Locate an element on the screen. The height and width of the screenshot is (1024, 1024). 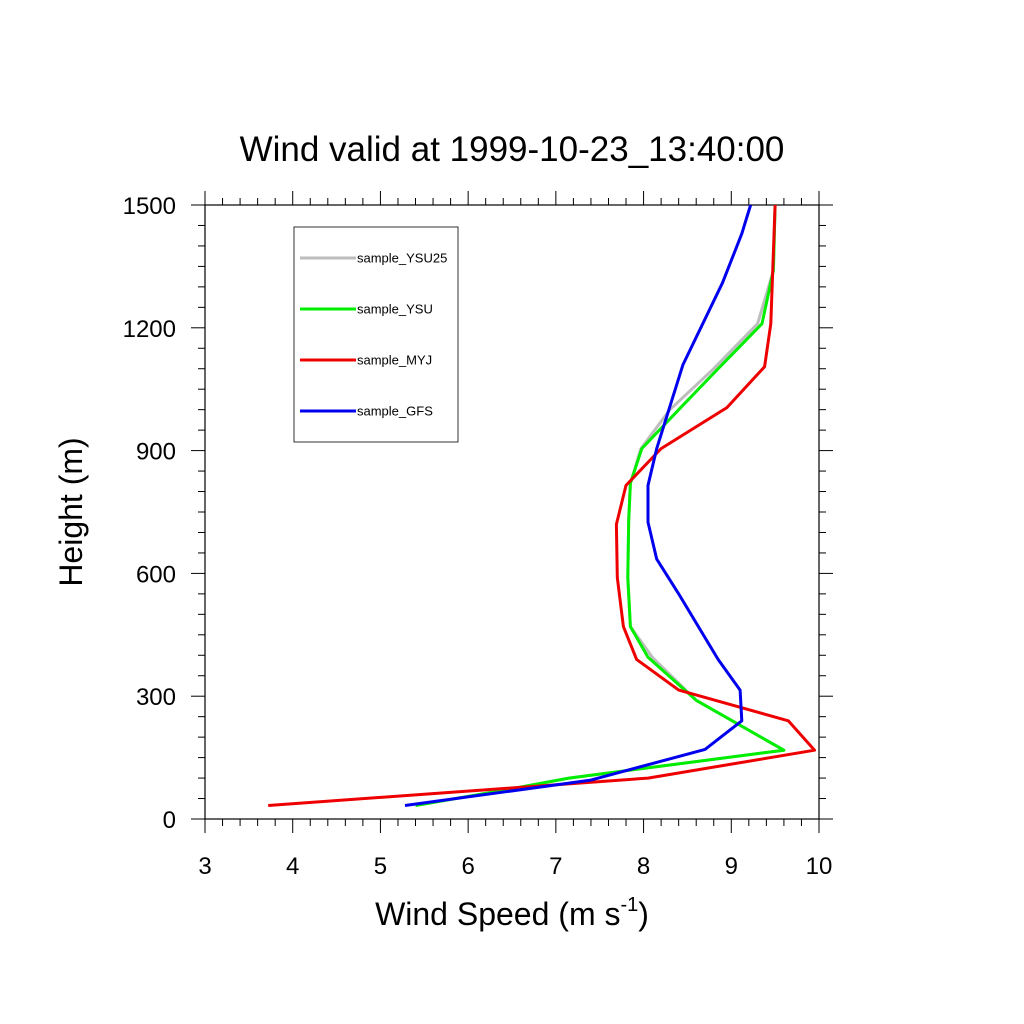
y-tick-label: 0 is located at coordinates (169, 820).